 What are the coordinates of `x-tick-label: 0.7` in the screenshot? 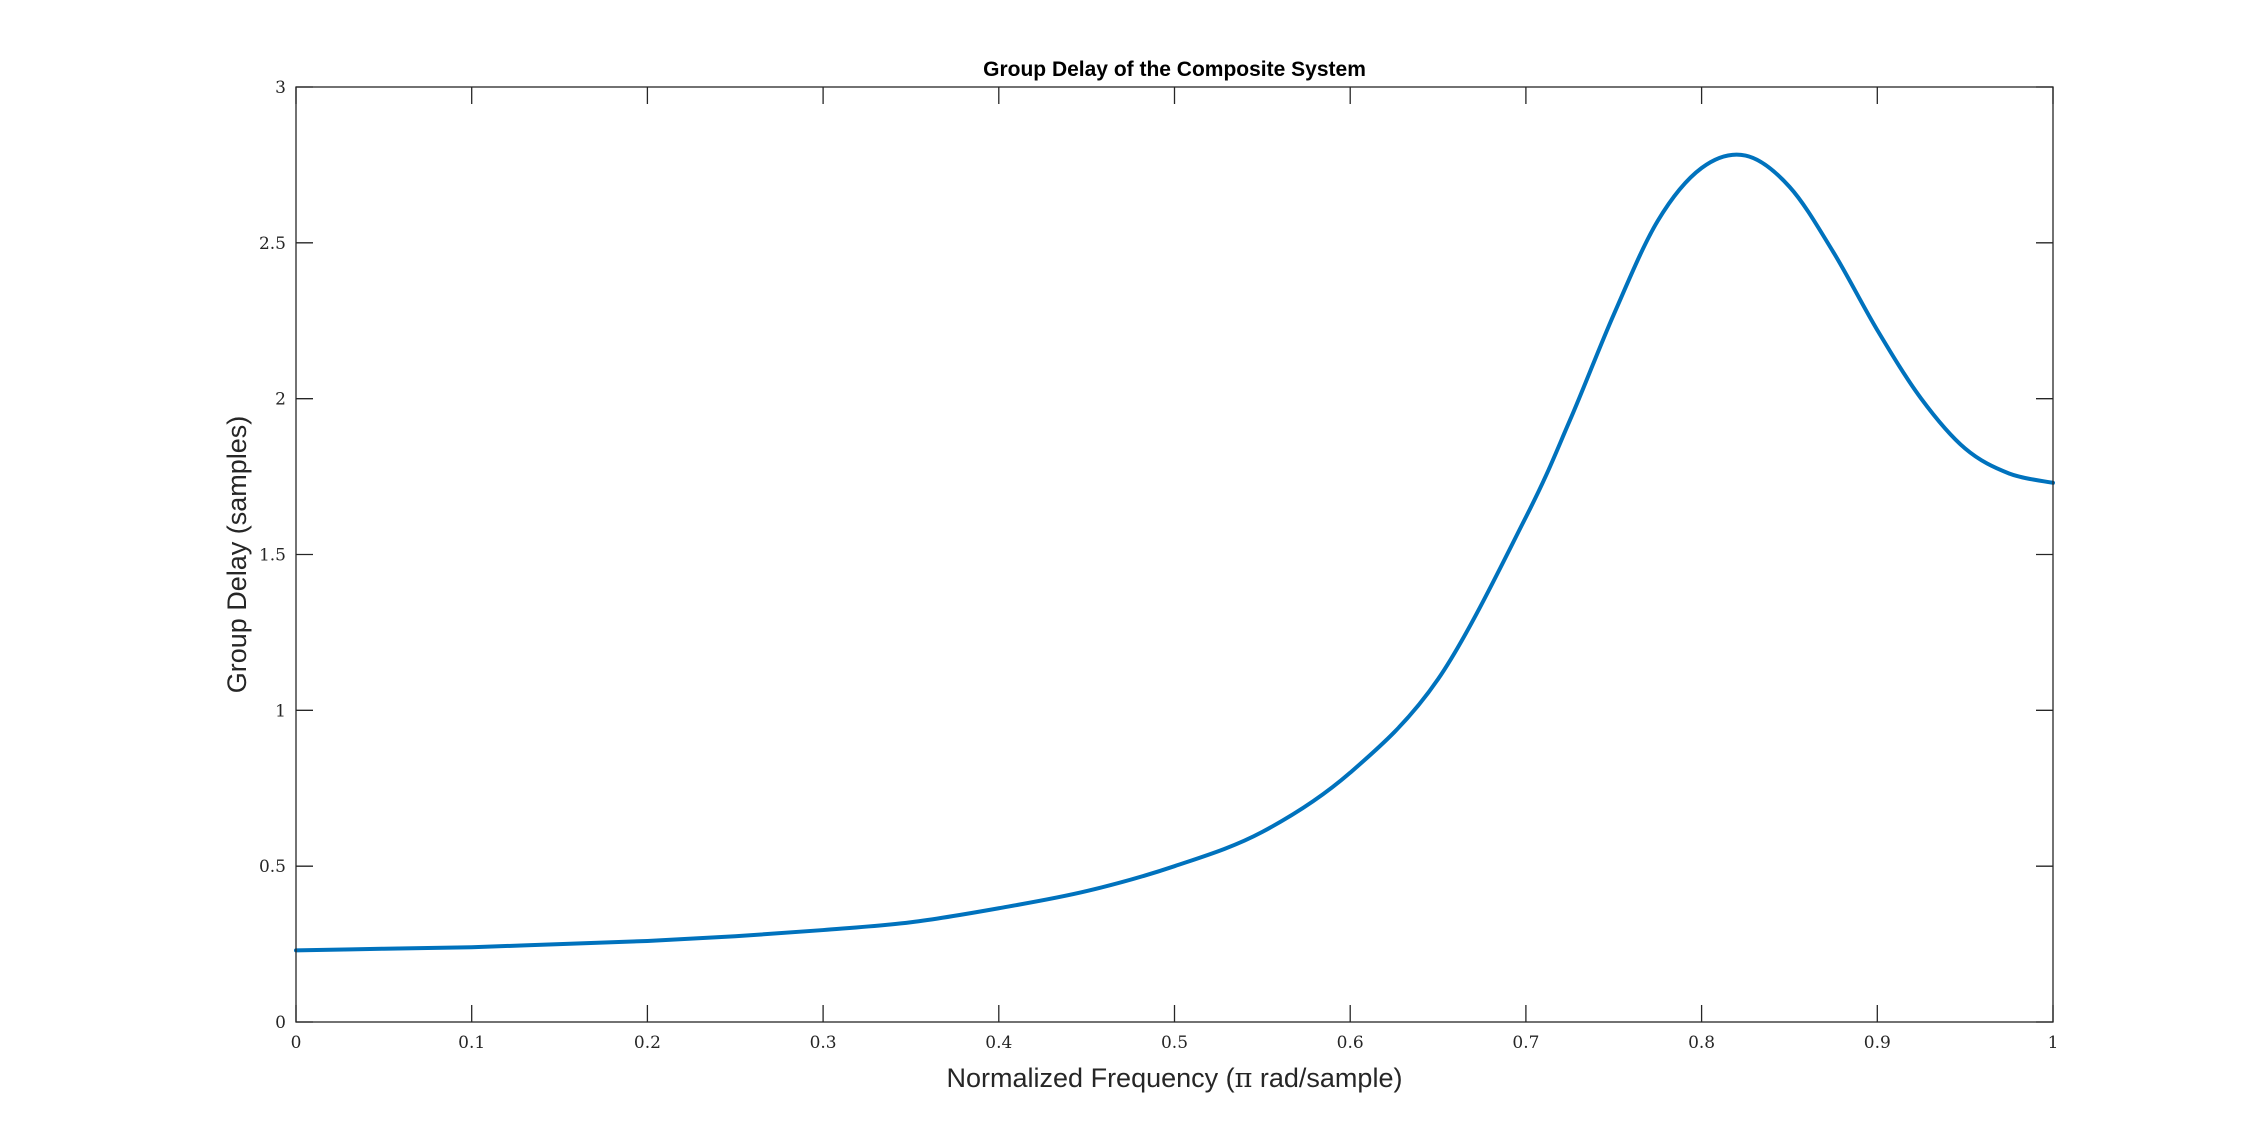 It's located at (1525, 1043).